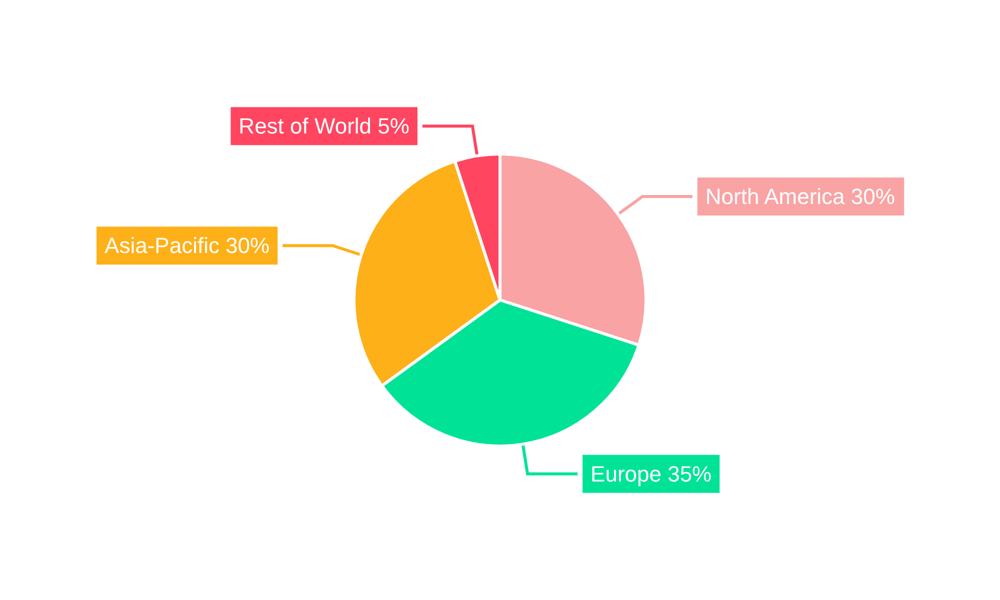 The width and height of the screenshot is (1000, 600). Describe the element at coordinates (187, 245) in the screenshot. I see `slice-label: Asia-Pacific 30%` at that location.